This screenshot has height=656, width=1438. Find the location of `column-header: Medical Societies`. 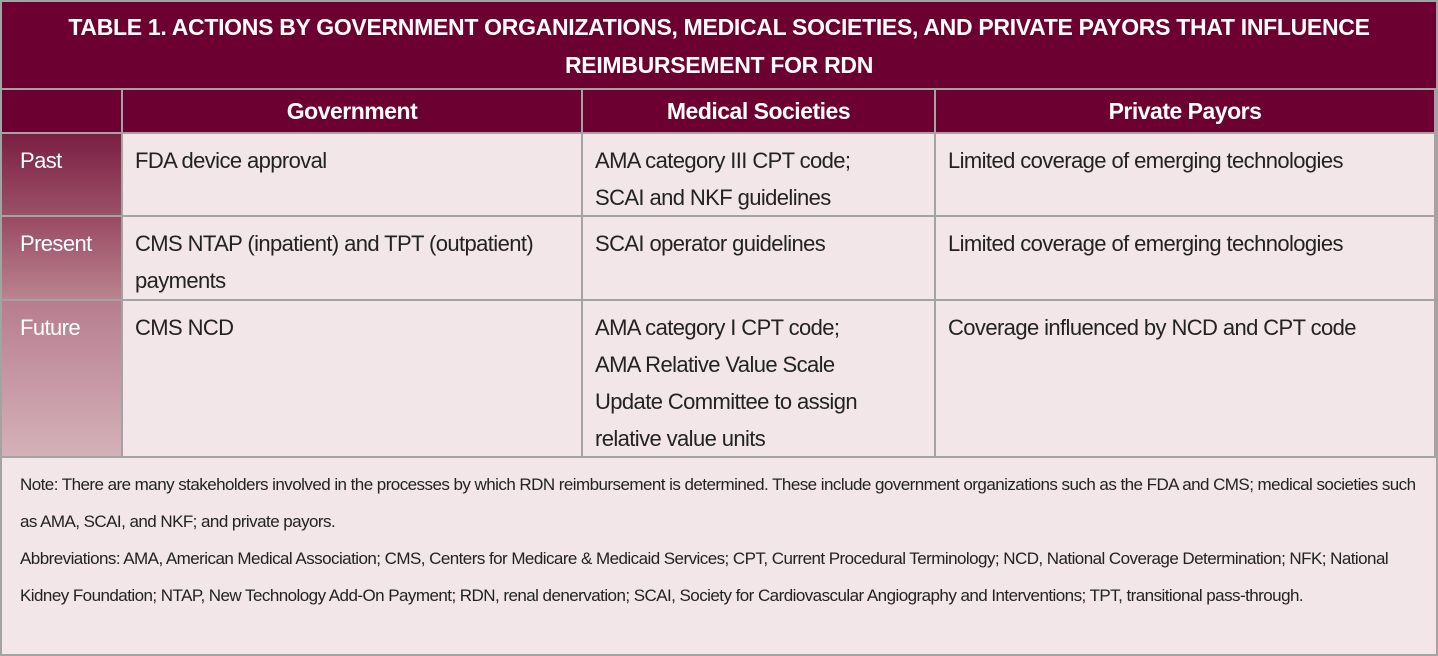

column-header: Medical Societies is located at coordinates (759, 112).